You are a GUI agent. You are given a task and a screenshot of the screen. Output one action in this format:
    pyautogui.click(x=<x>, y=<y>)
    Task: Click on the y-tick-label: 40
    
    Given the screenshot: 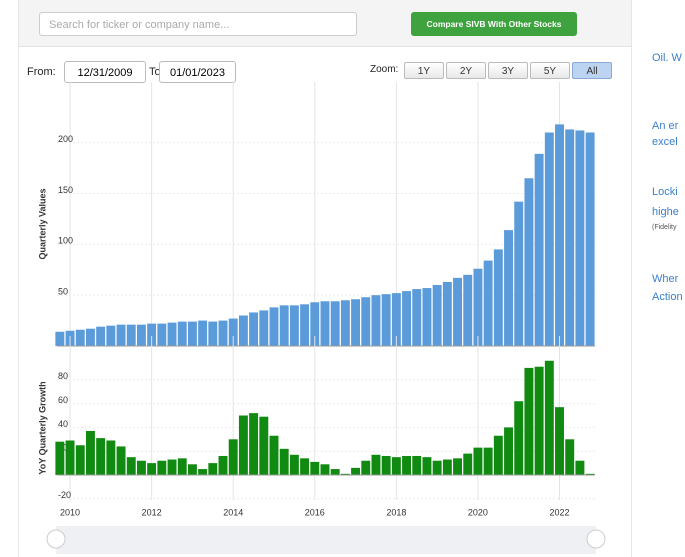 What is the action you would take?
    pyautogui.click(x=63, y=424)
    